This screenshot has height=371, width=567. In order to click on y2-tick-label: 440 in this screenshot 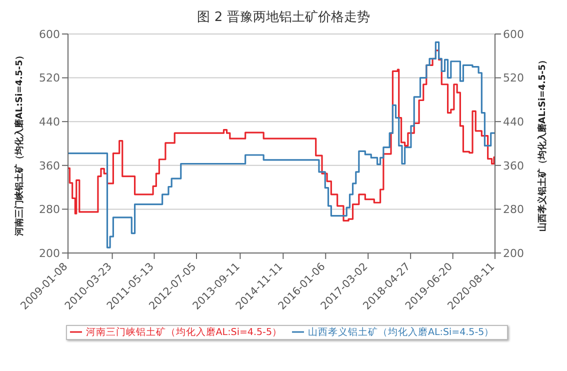, I will do `click(513, 122)`.